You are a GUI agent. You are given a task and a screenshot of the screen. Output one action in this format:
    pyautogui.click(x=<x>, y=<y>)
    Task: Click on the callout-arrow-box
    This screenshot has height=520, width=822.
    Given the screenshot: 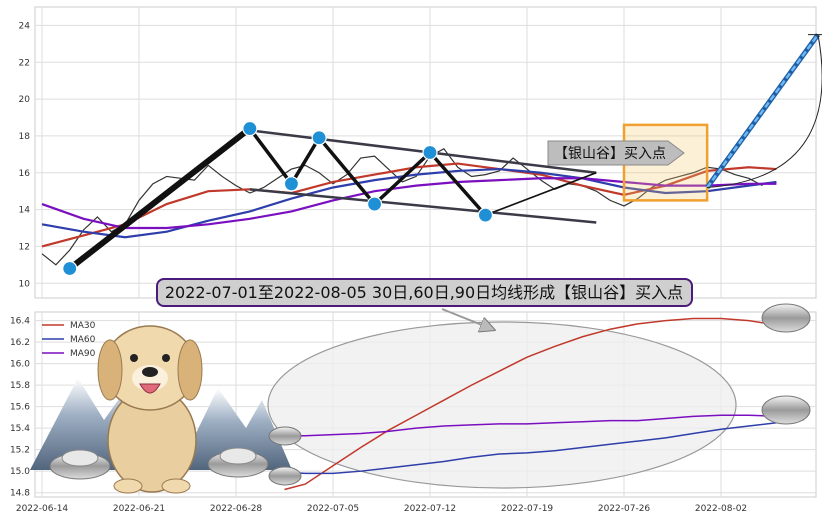 What is the action you would take?
    pyautogui.click(x=616, y=153)
    